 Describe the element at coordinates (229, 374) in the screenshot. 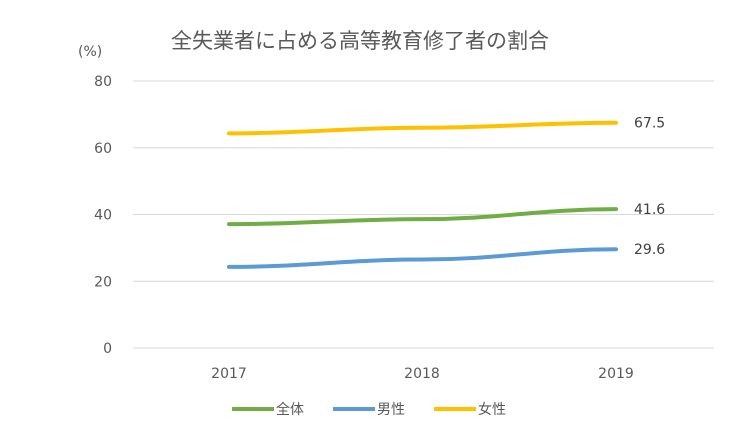

I see `x-tick-label: 2017` at that location.